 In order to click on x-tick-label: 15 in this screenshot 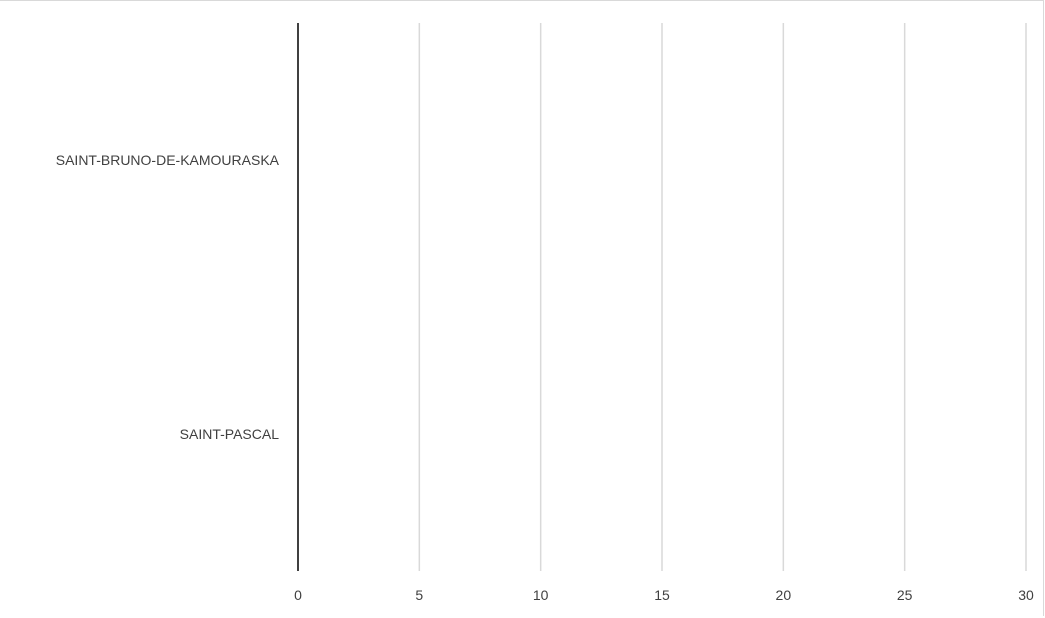, I will do `click(662, 595)`.